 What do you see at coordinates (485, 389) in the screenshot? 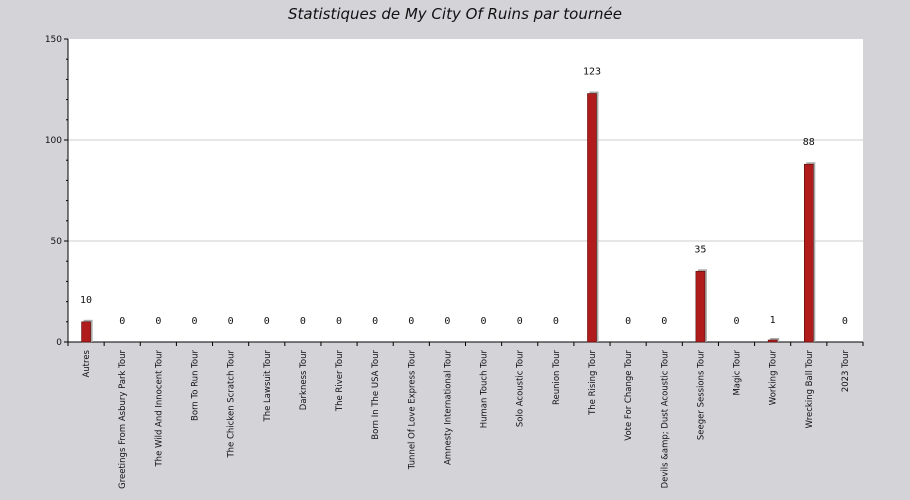
I see `category-label: Human Touch Tour` at bounding box center [485, 389].